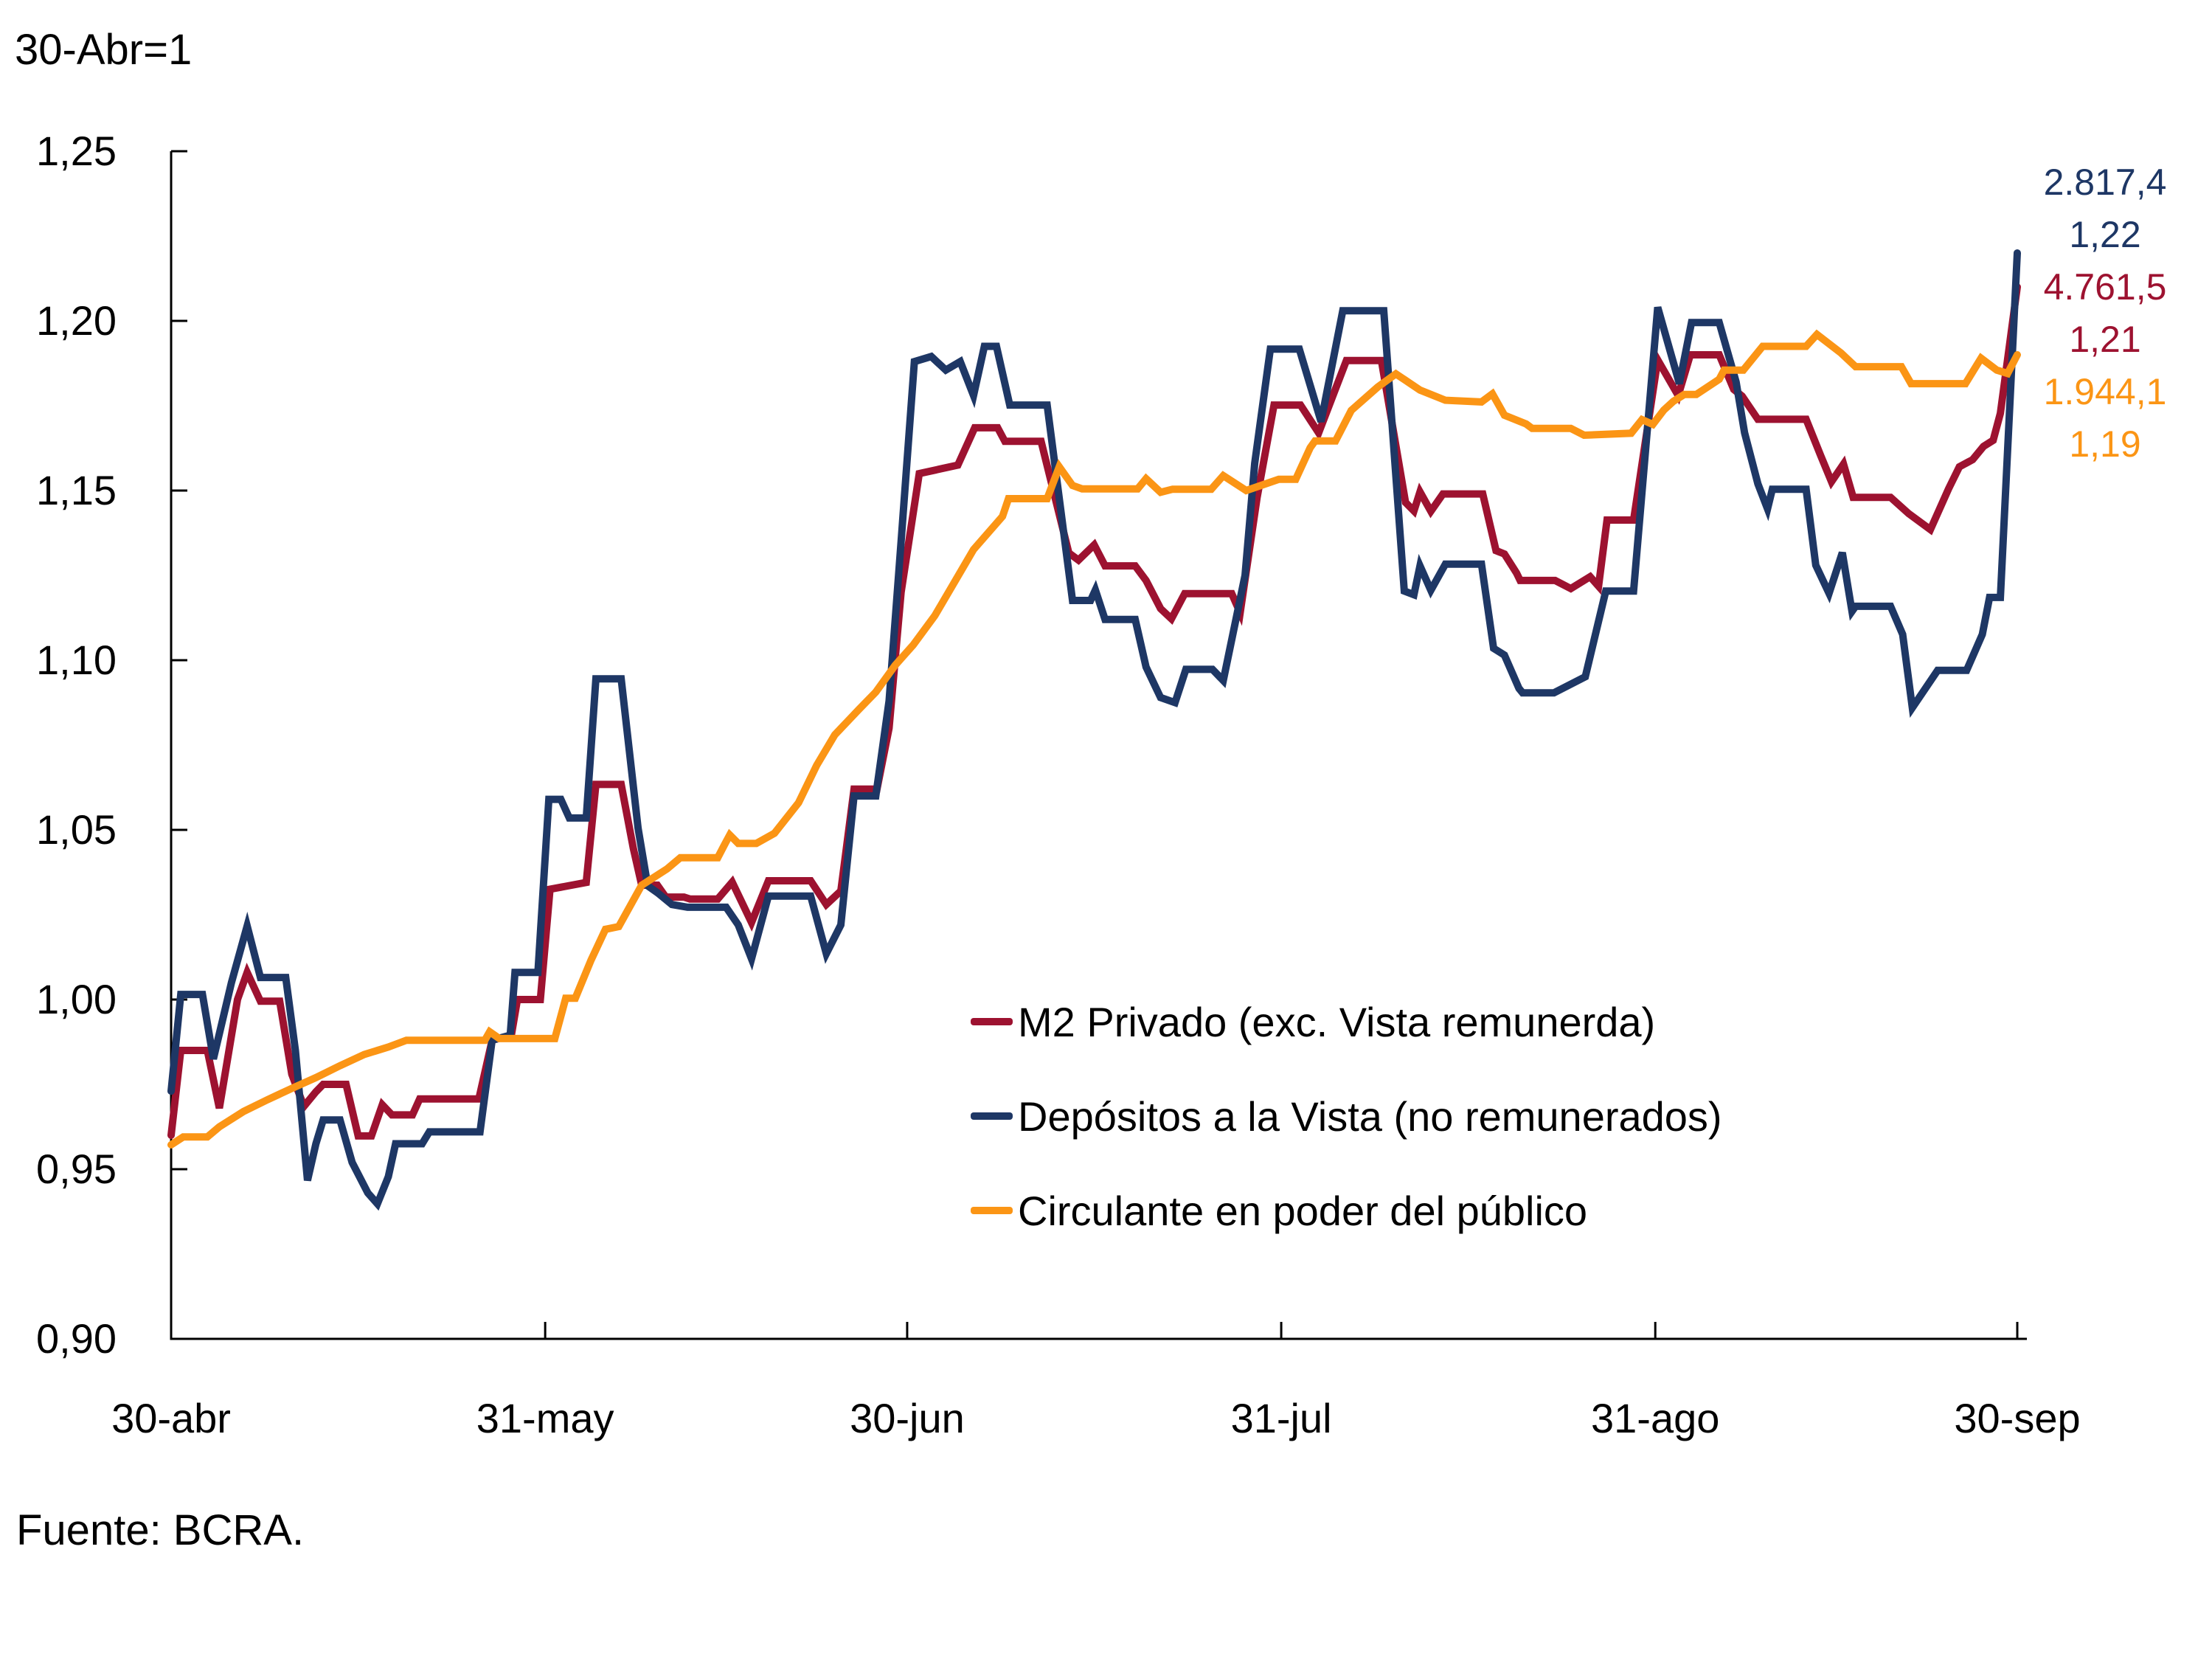 This screenshot has width=2212, height=1659. What do you see at coordinates (76, 660) in the screenshot?
I see `y-tick-label: 1,10` at bounding box center [76, 660].